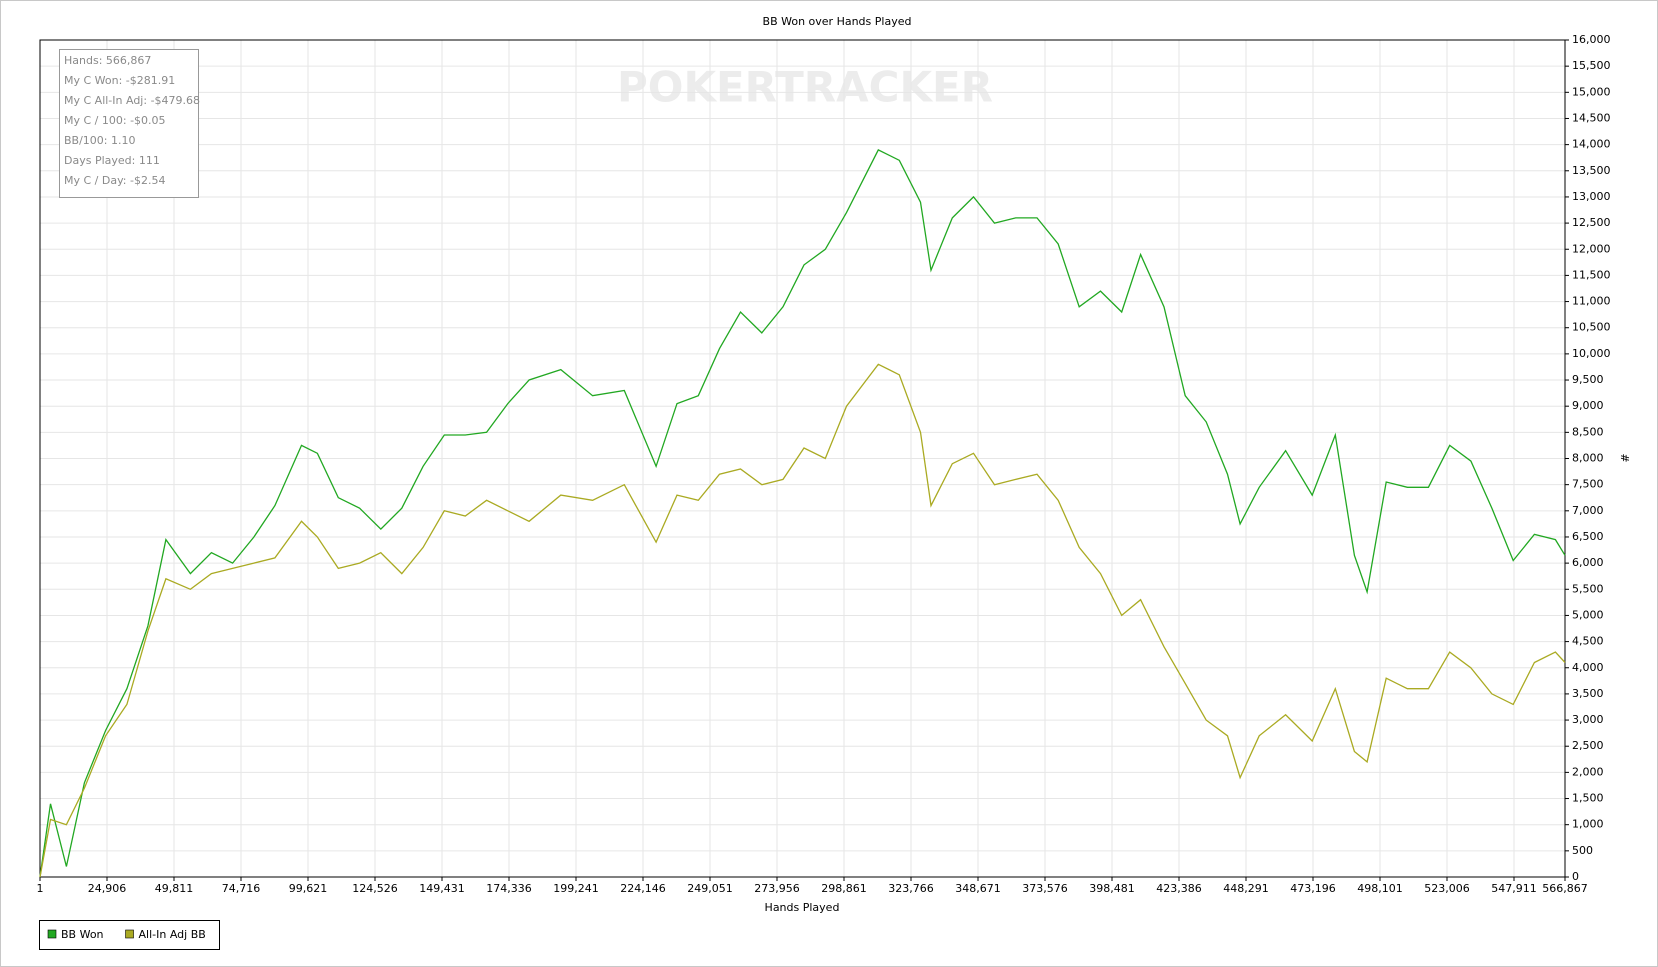 This screenshot has width=1658, height=967. What do you see at coordinates (115, 120) in the screenshot?
I see `info-line: My C / 100: -$0.05` at bounding box center [115, 120].